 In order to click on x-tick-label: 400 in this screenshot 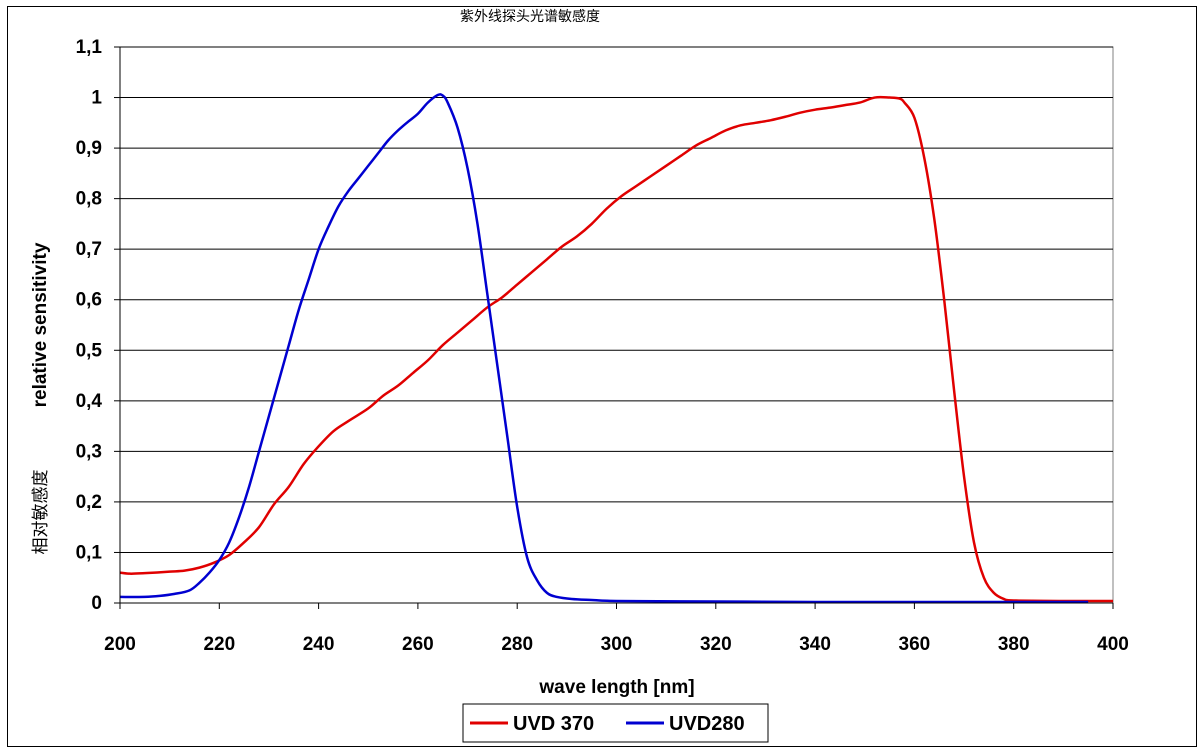, I will do `click(1113, 644)`.